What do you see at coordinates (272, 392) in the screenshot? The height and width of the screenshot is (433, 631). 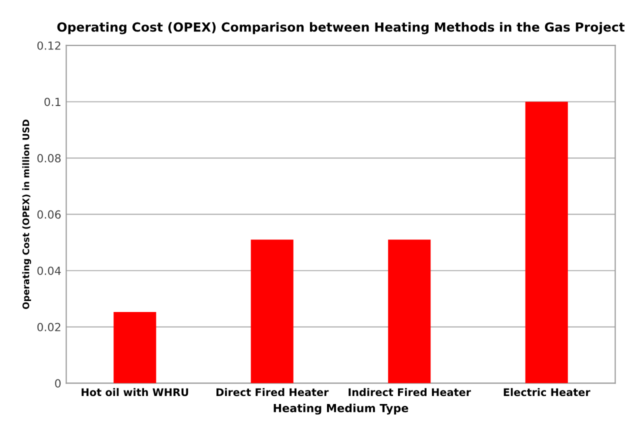 I see `x-tick-label: Direct Fired Heater` at bounding box center [272, 392].